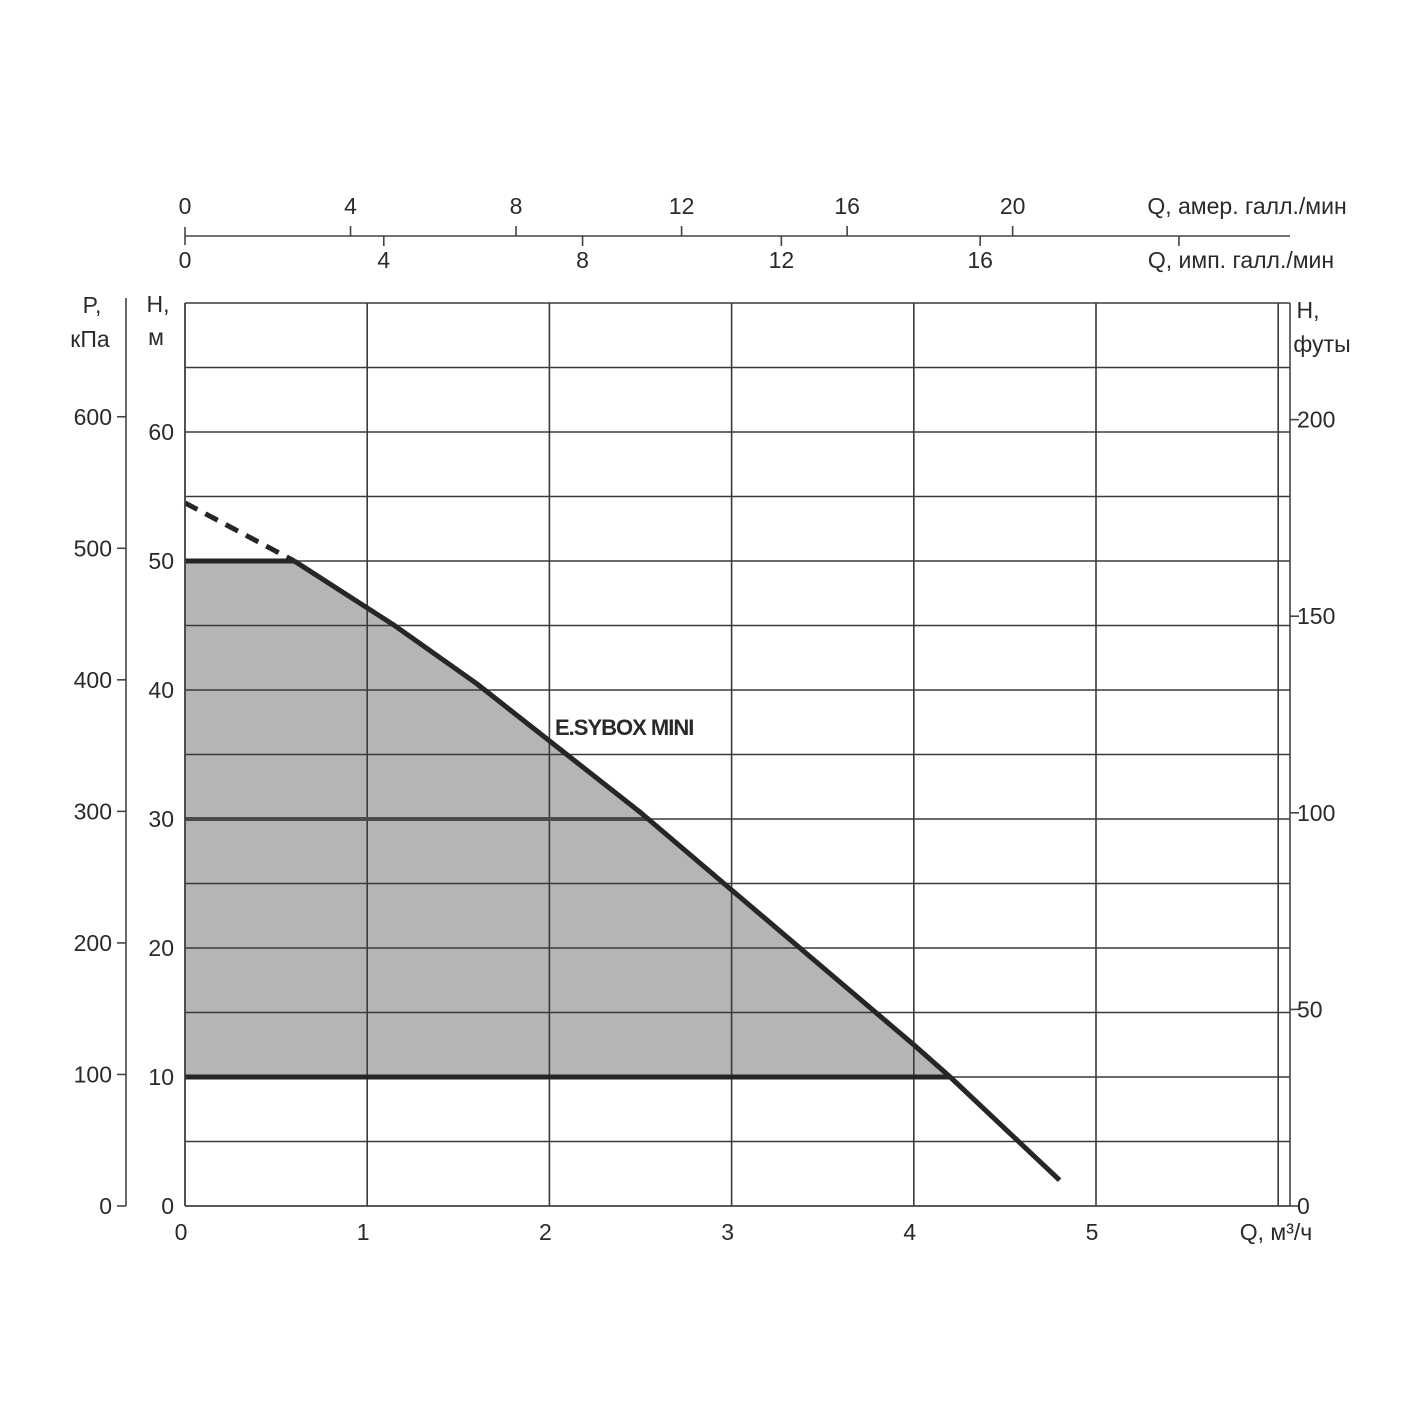 Image resolution: width=1417 pixels, height=1422 pixels. I want to click on y-left-m-tick-label: 60, so click(161, 432).